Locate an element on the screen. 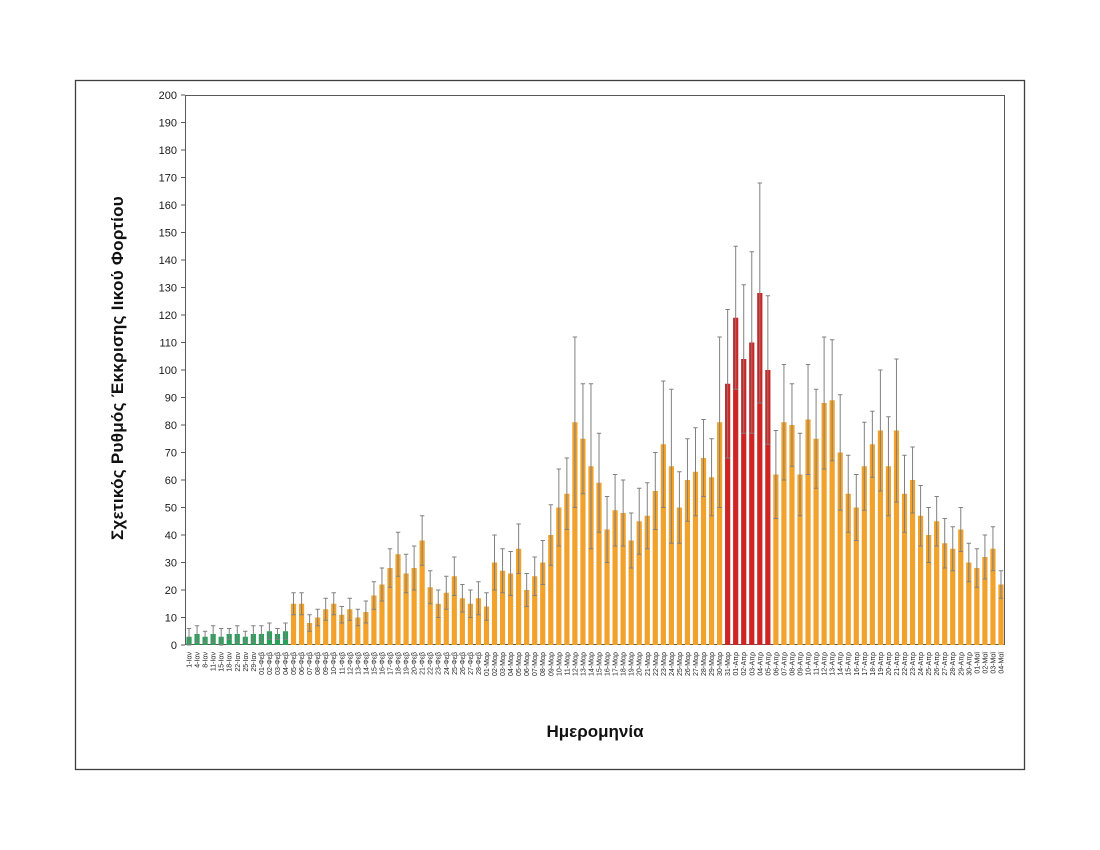 The image size is (1100, 850). x-tick-label: 03-Φεβ is located at coordinates (278, 663).